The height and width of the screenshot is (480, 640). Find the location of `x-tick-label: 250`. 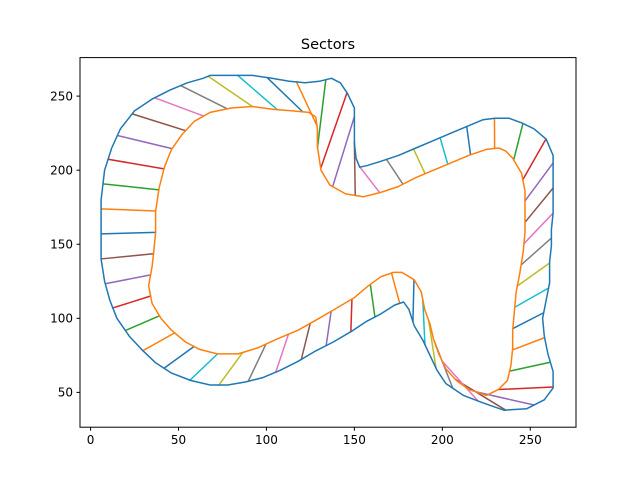

x-tick-label: 250 is located at coordinates (530, 440).